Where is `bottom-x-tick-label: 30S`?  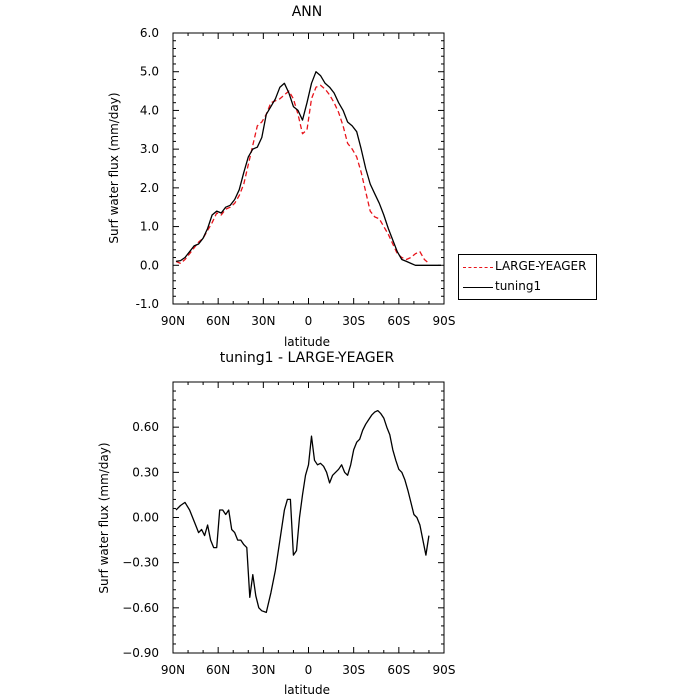
bottom-x-tick-label: 30S is located at coordinates (353, 670).